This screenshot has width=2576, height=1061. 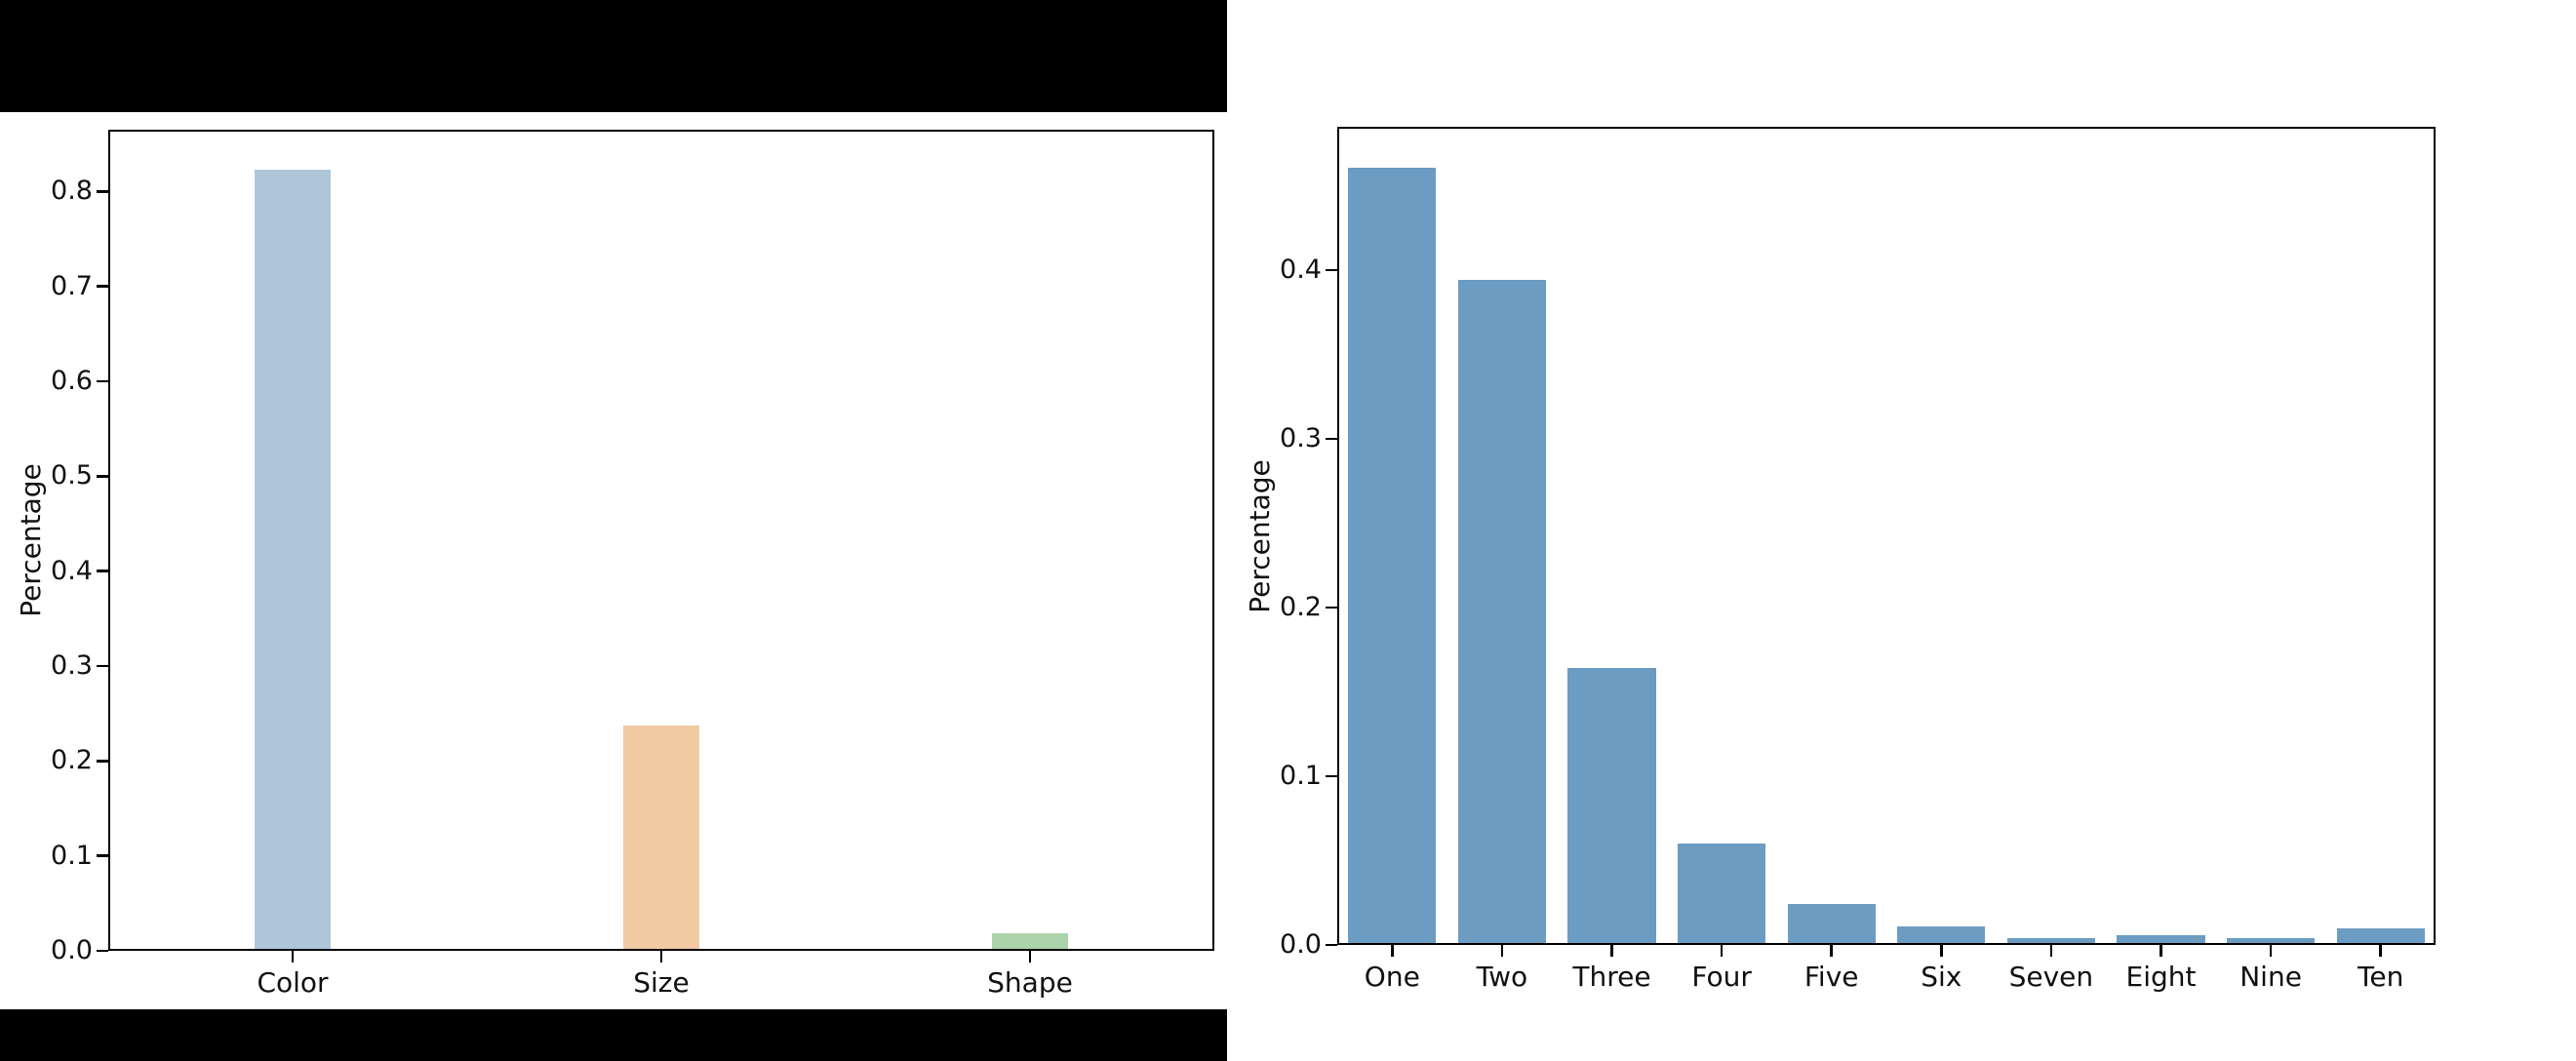 I want to click on bar-two, so click(x=1501, y=612).